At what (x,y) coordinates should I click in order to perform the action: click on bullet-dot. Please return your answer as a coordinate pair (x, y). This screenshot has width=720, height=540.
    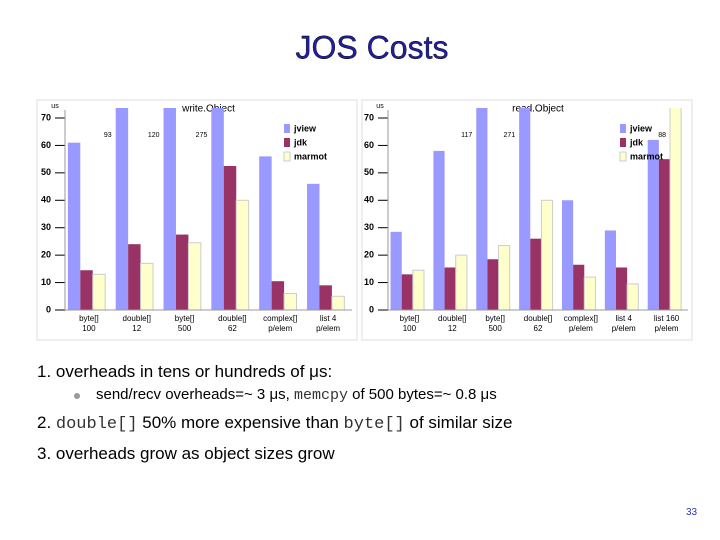
    Looking at the image, I should click on (77, 396).